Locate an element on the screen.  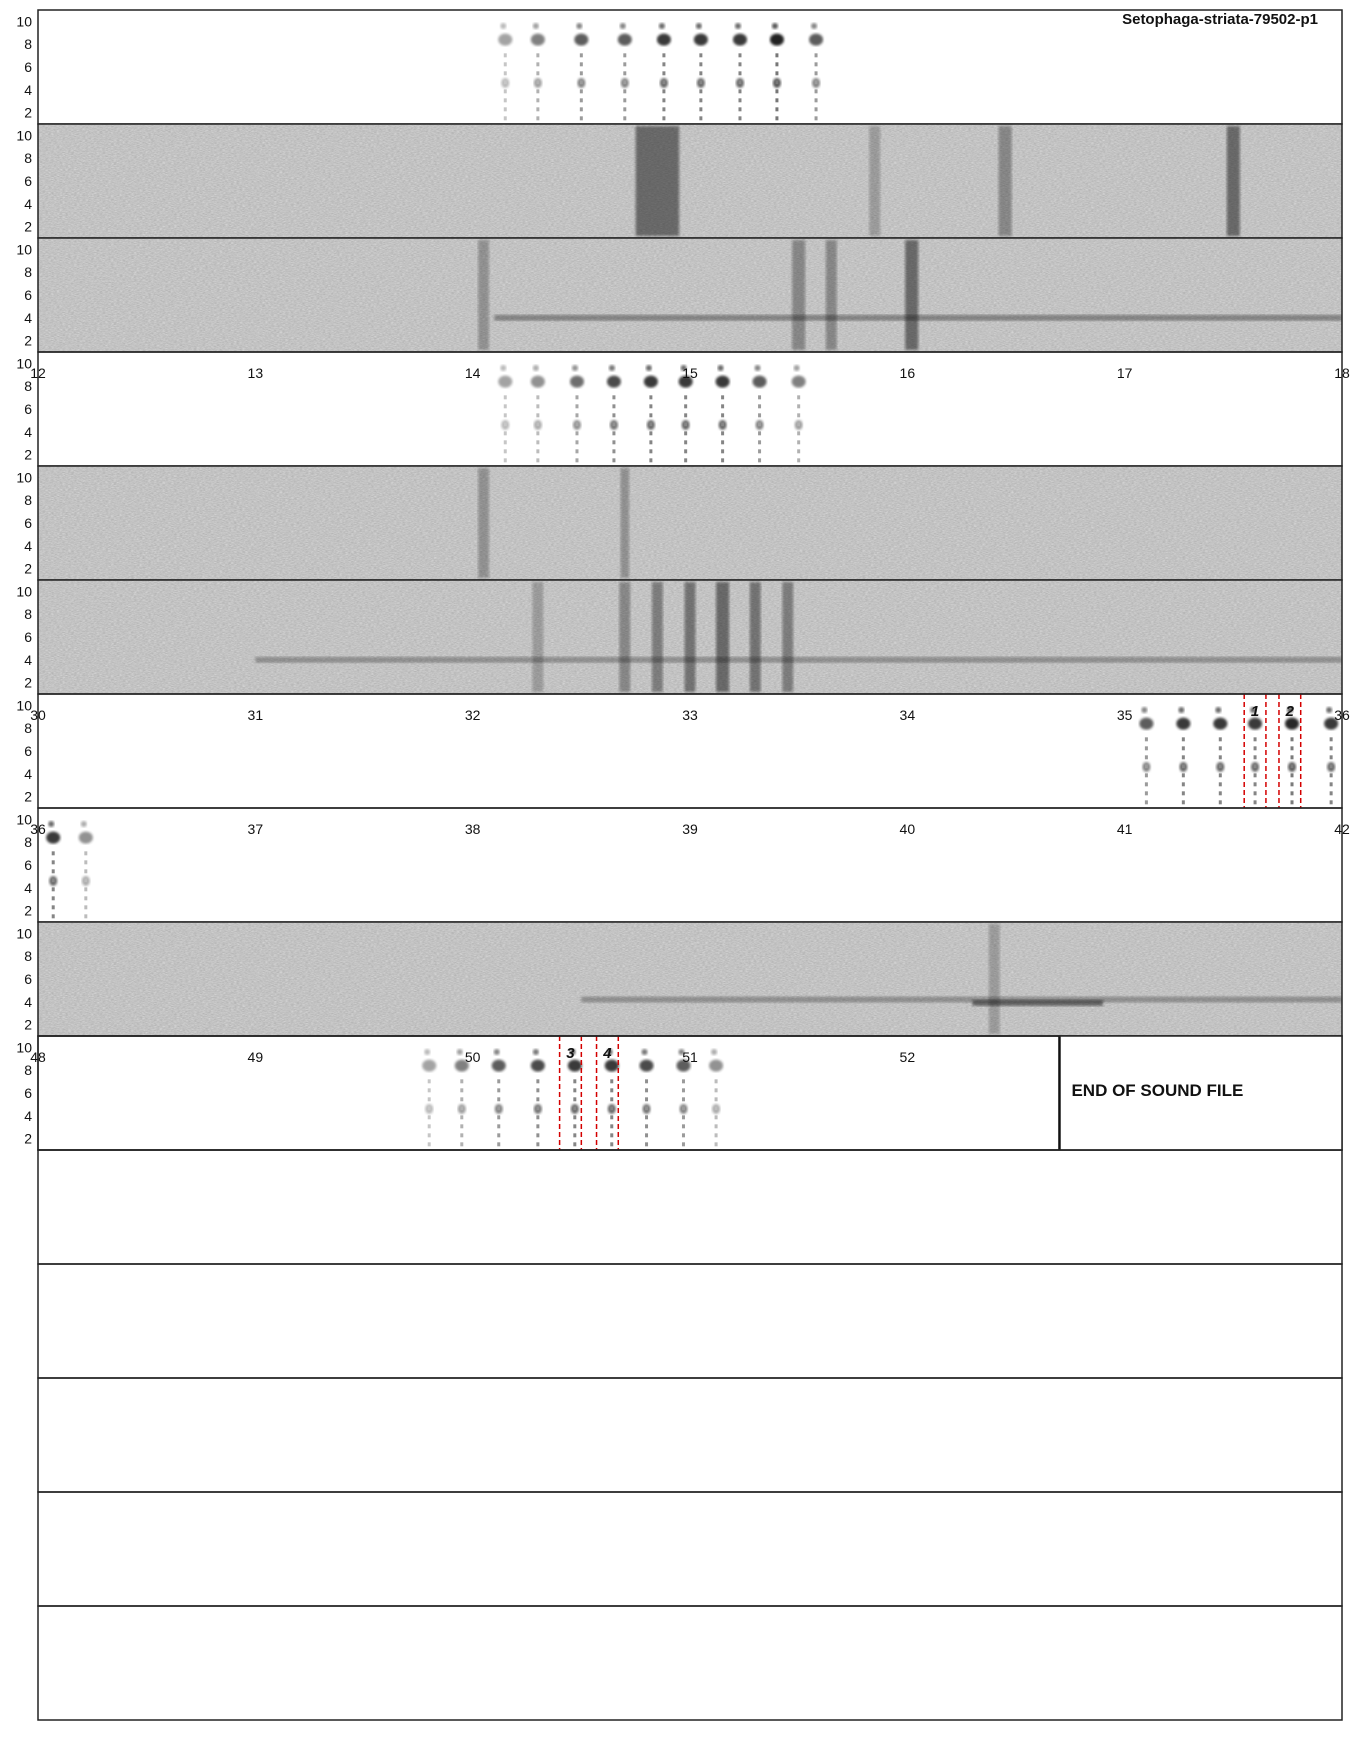
time-tick: 33 is located at coordinates (690, 715).